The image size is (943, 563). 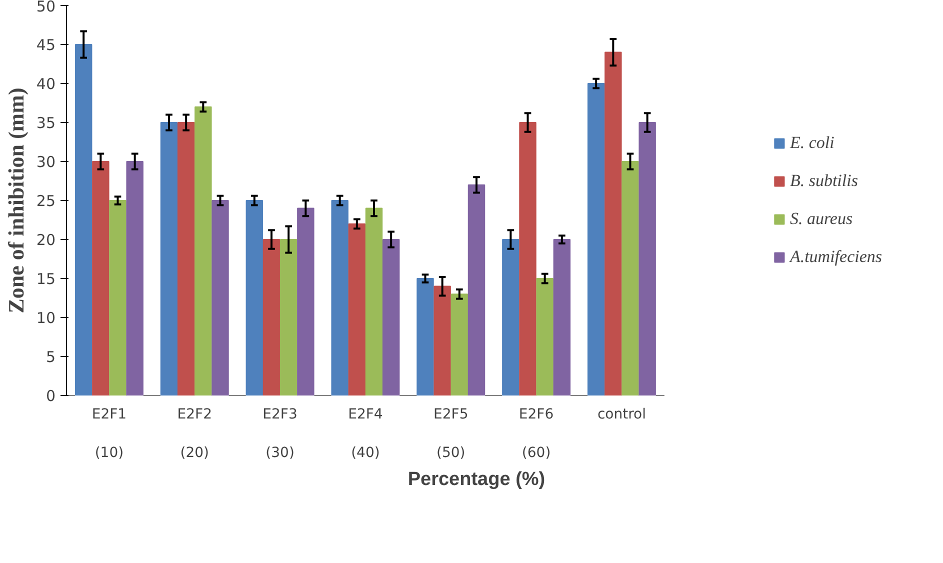 I want to click on legend-label: A.tumifeciens, so click(x=836, y=257).